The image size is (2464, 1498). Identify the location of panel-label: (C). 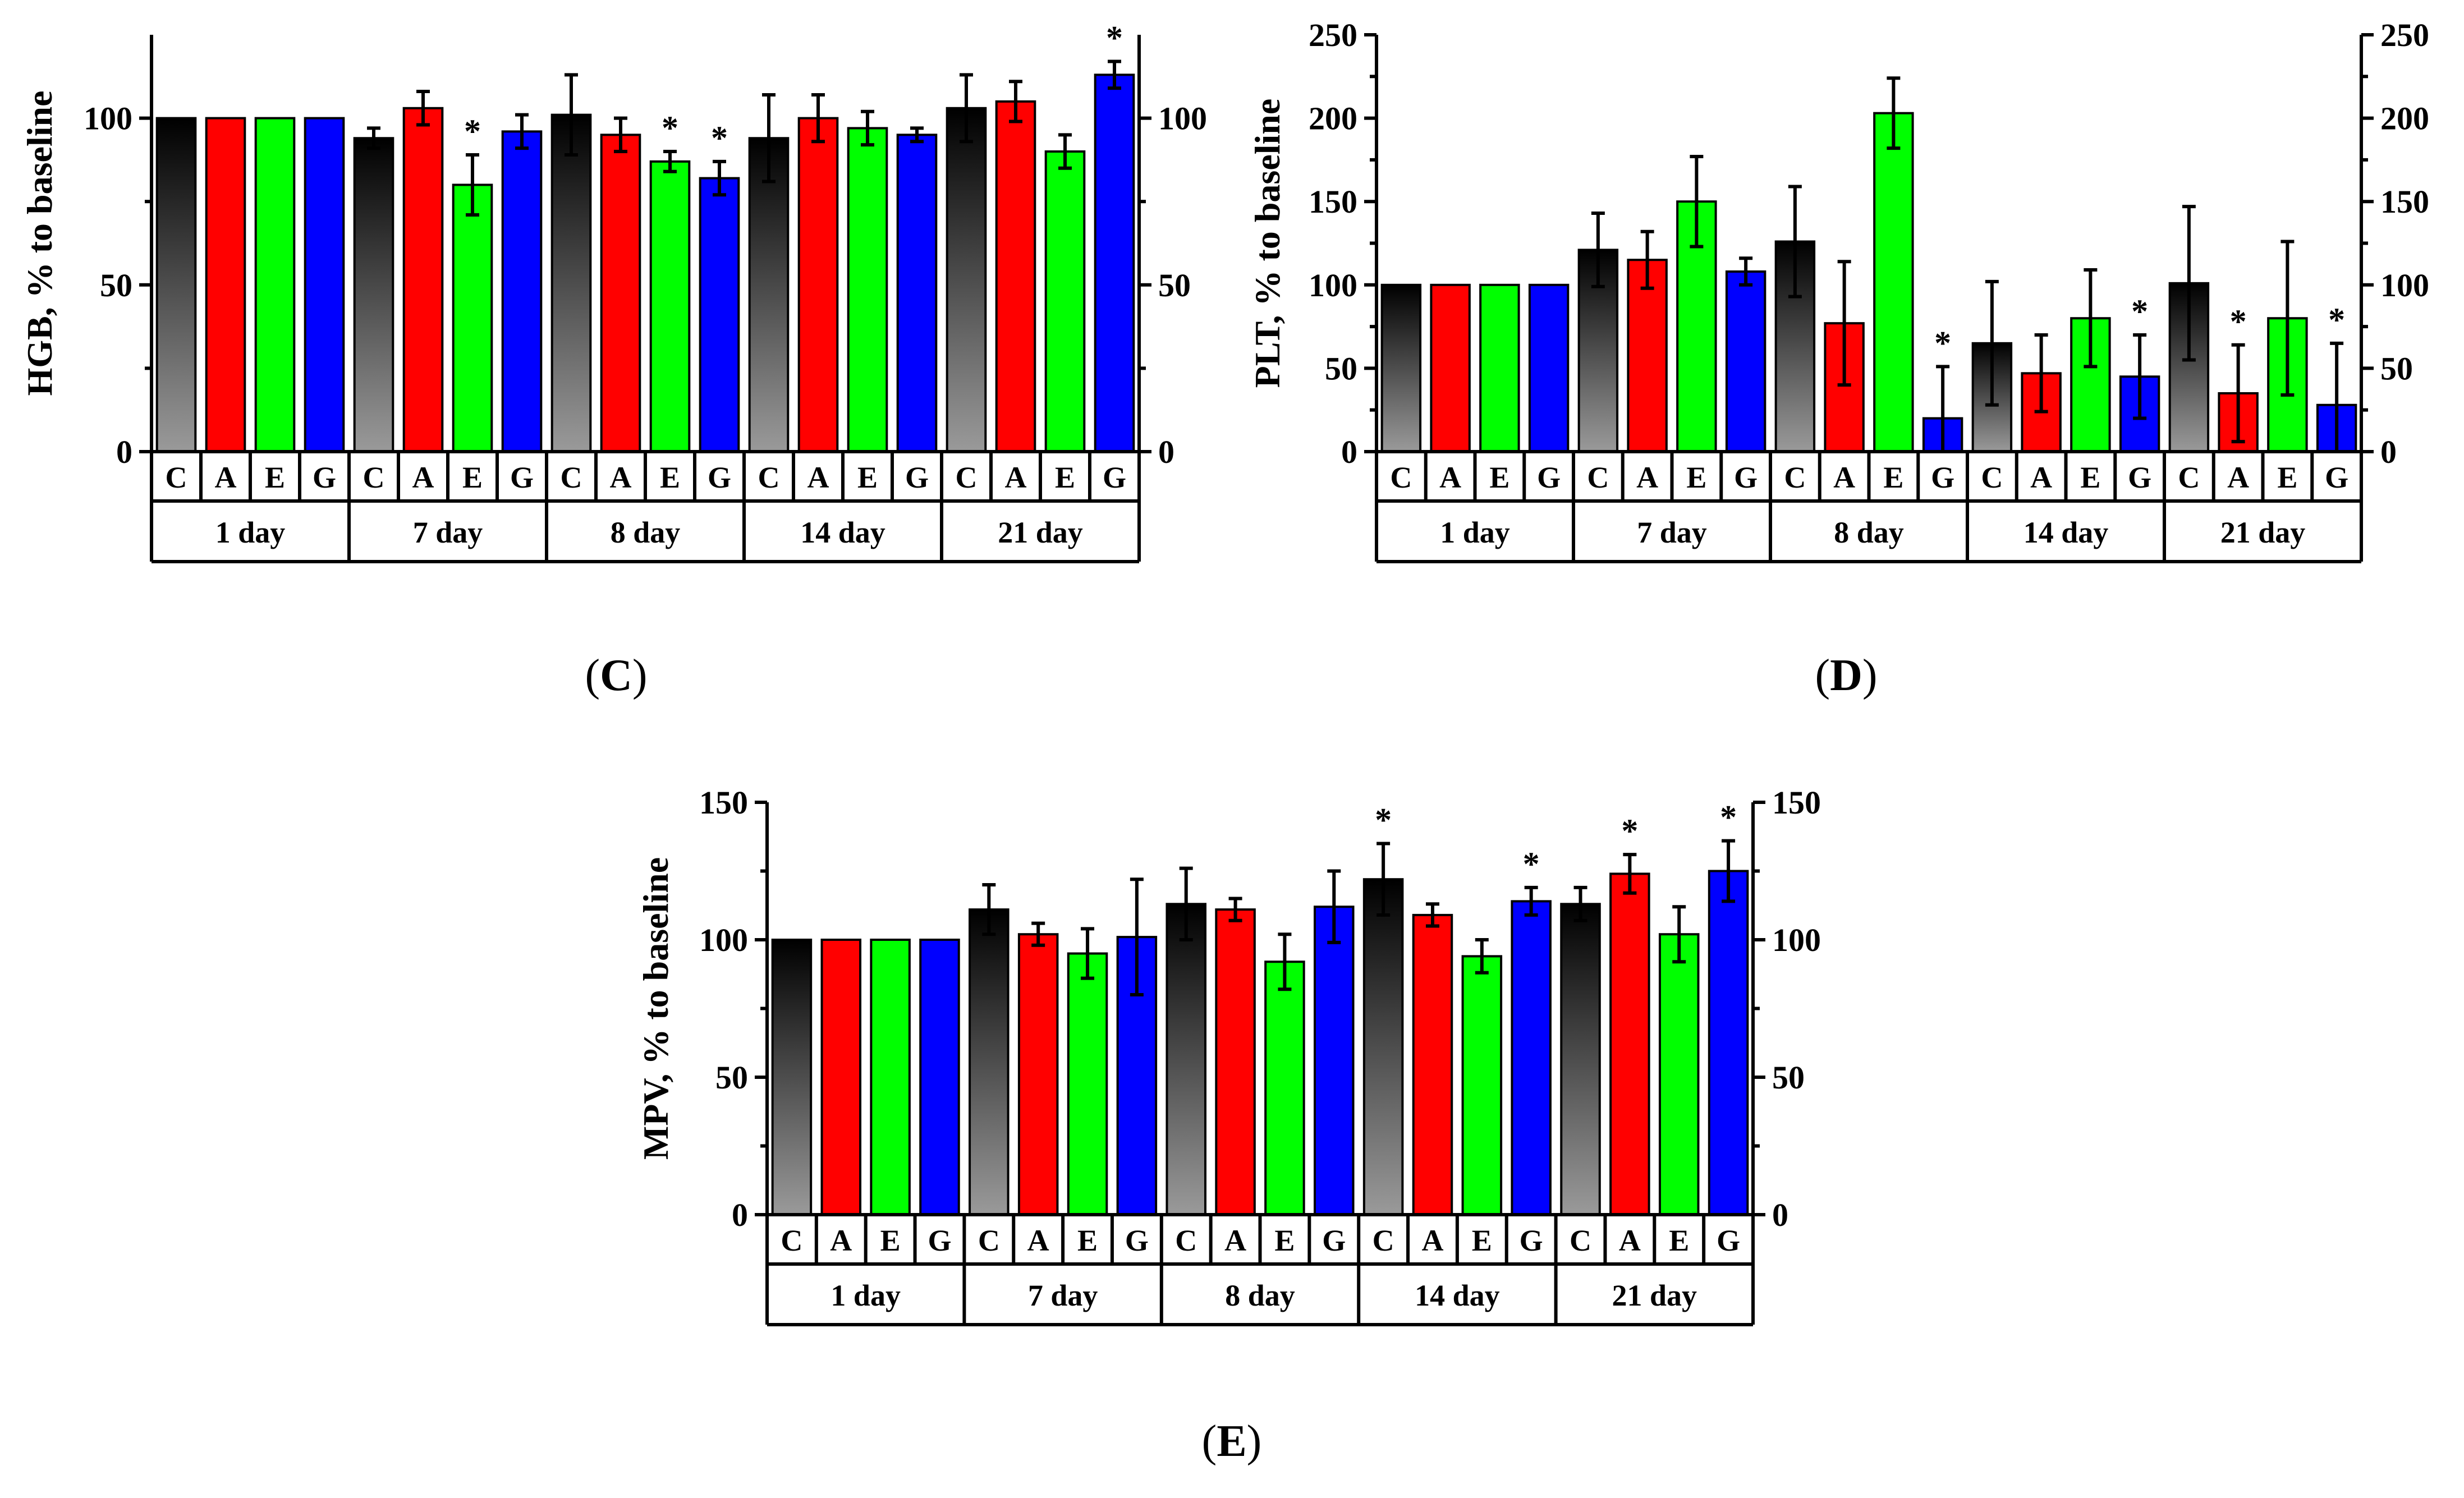
(616, 675).